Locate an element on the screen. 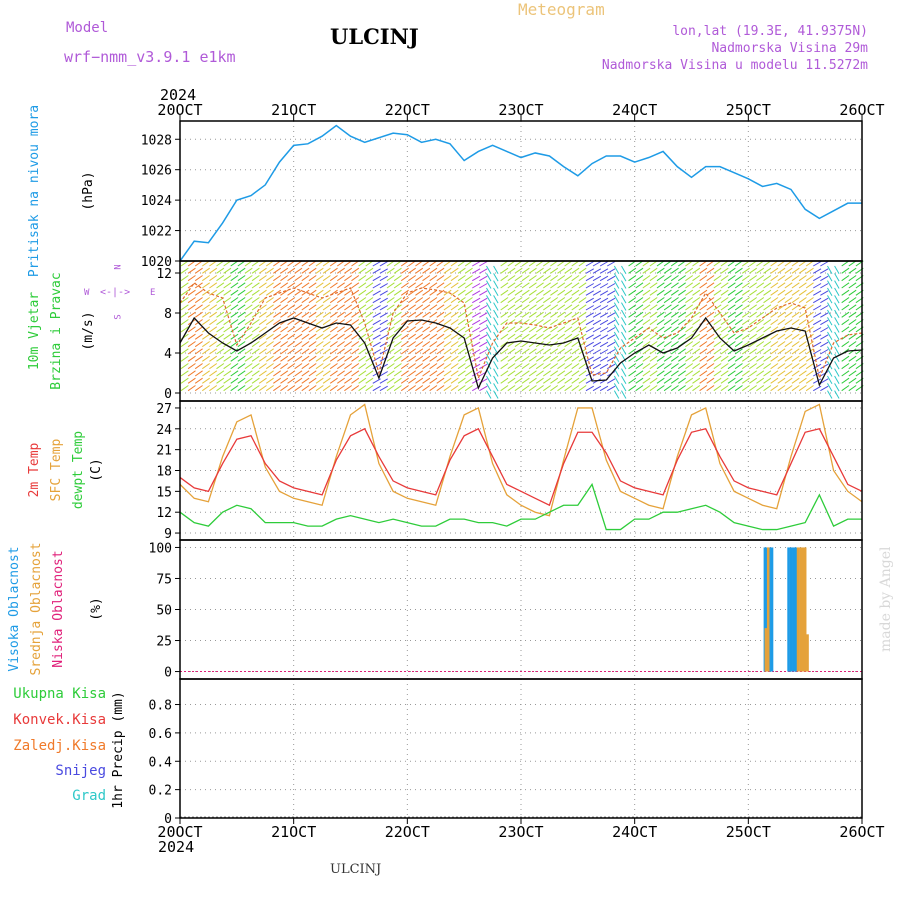 This screenshot has width=900, height=900. wind-speed-line is located at coordinates (521, 353).